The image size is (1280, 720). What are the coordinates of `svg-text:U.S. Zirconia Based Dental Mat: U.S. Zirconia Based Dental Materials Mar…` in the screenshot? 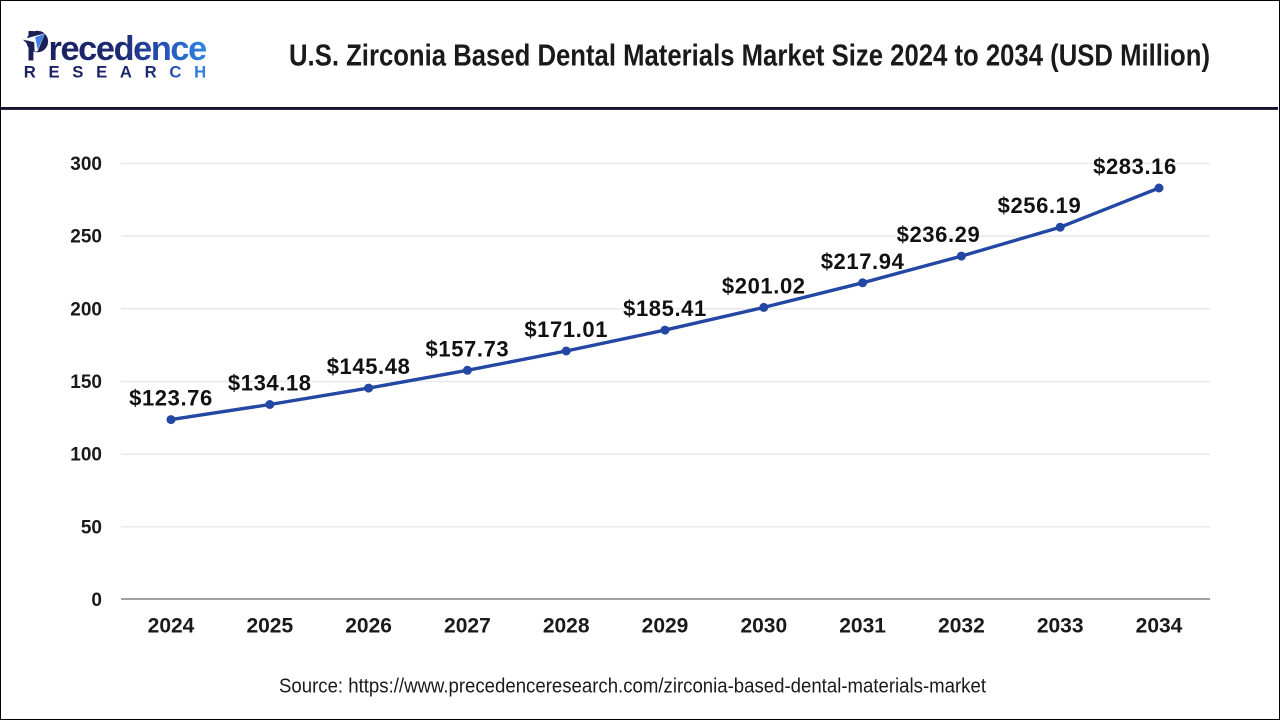 It's located at (749, 54).